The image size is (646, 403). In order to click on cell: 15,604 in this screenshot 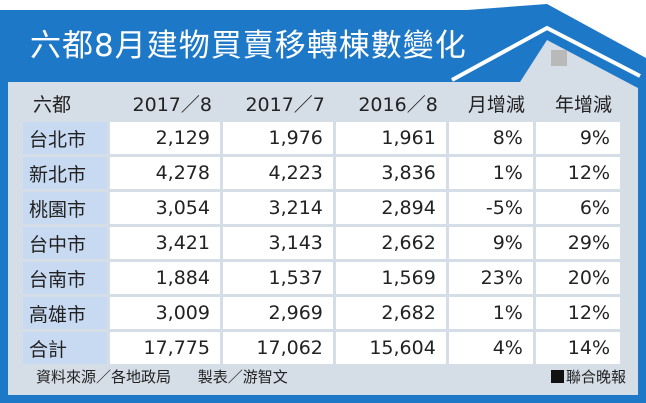, I will do `click(390, 348)`.